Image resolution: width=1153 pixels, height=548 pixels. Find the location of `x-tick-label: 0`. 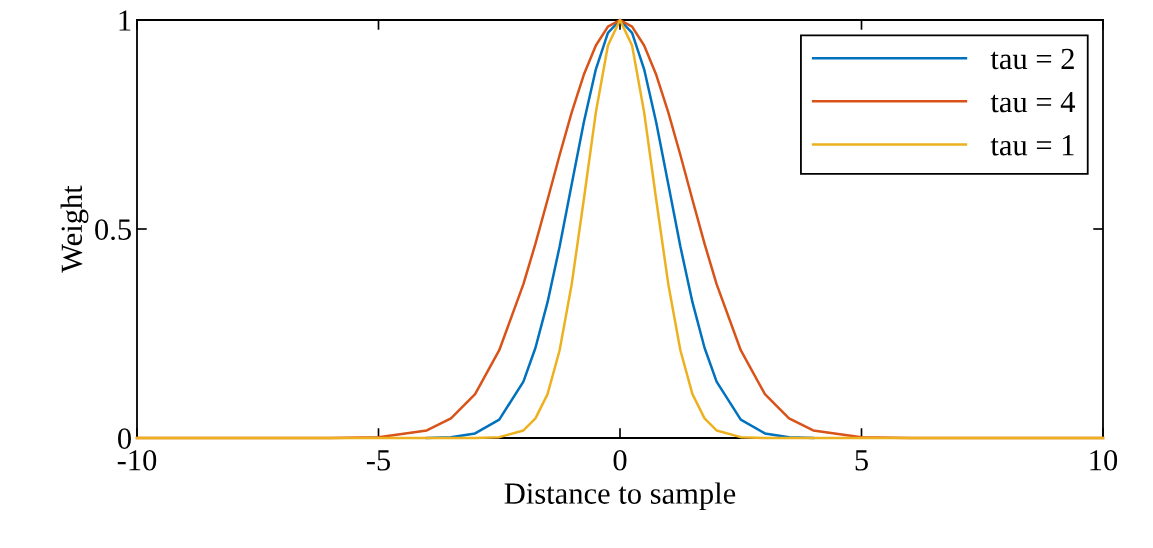

x-tick-label: 0 is located at coordinates (620, 460).